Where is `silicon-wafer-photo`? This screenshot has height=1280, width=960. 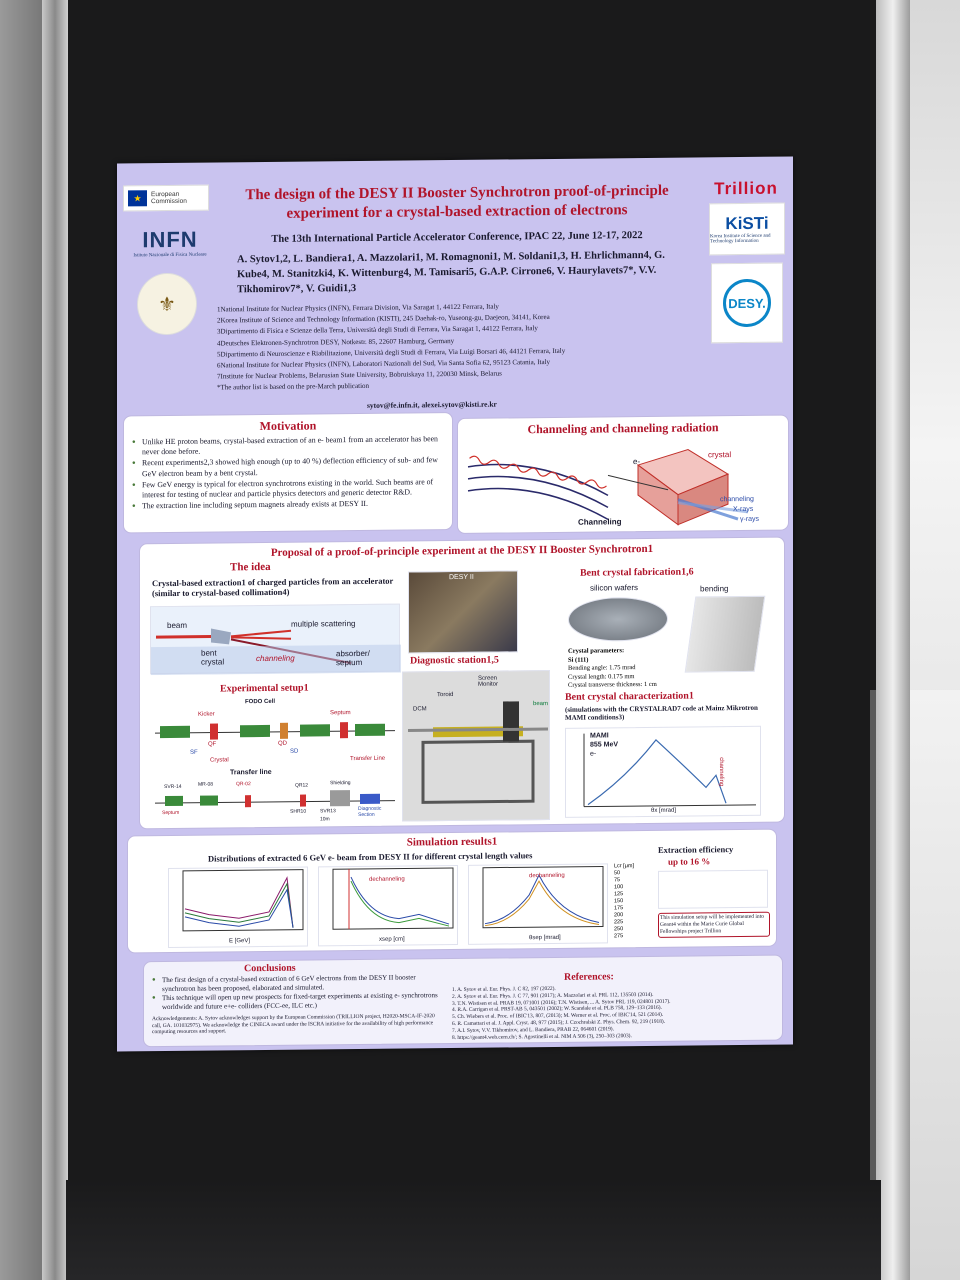
silicon-wafer-photo is located at coordinates (618, 619).